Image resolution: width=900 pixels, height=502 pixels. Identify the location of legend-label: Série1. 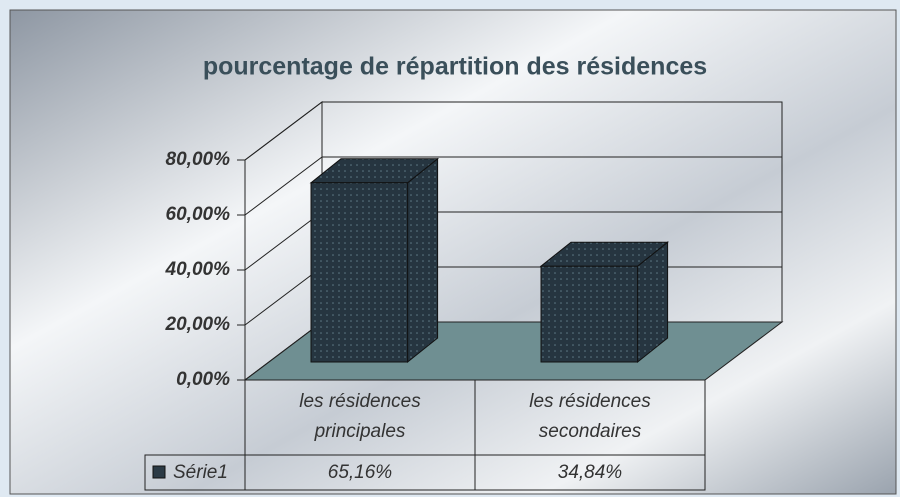
(200, 472).